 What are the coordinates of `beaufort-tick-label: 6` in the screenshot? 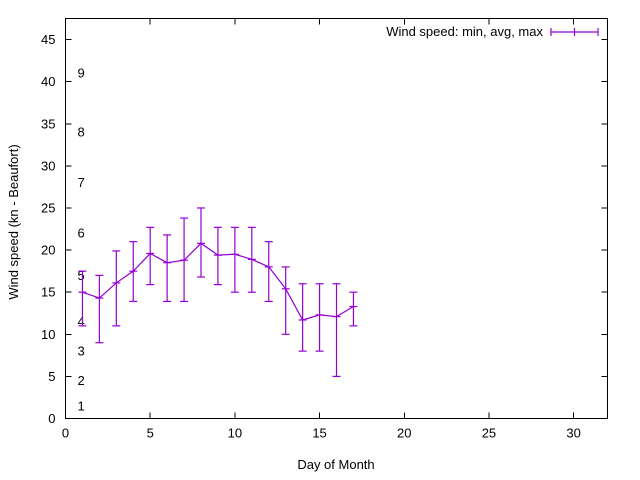 It's located at (81, 233).